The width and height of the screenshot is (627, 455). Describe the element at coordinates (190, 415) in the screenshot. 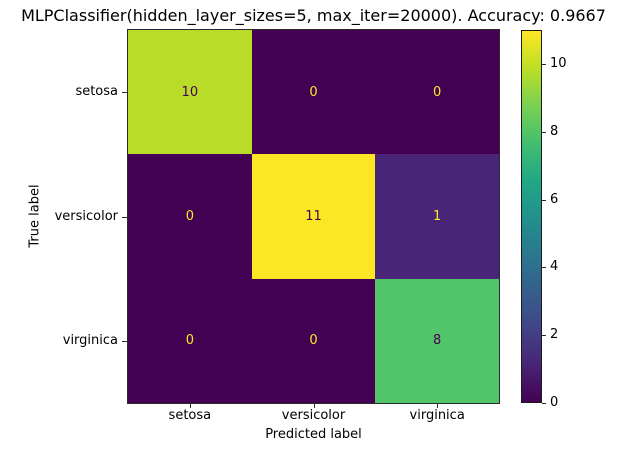

I see `x-tick-label: setosa` at that location.